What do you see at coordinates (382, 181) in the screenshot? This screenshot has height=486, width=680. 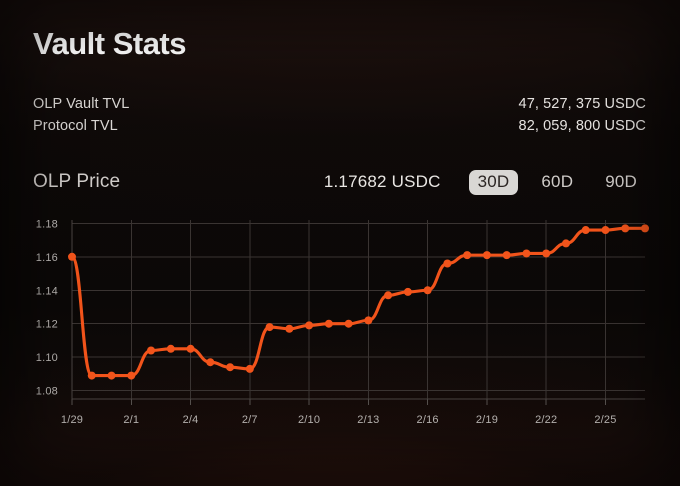 I see `price-value: 1.17682 USDC` at bounding box center [382, 181].